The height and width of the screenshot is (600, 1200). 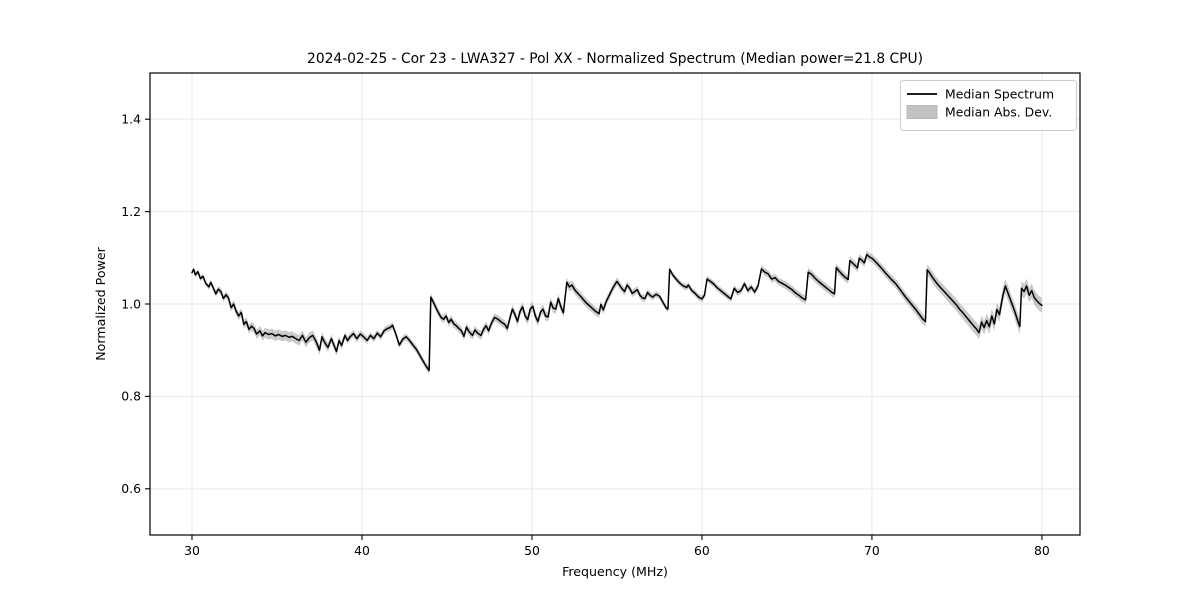 I want to click on mad-band, so click(x=616, y=312).